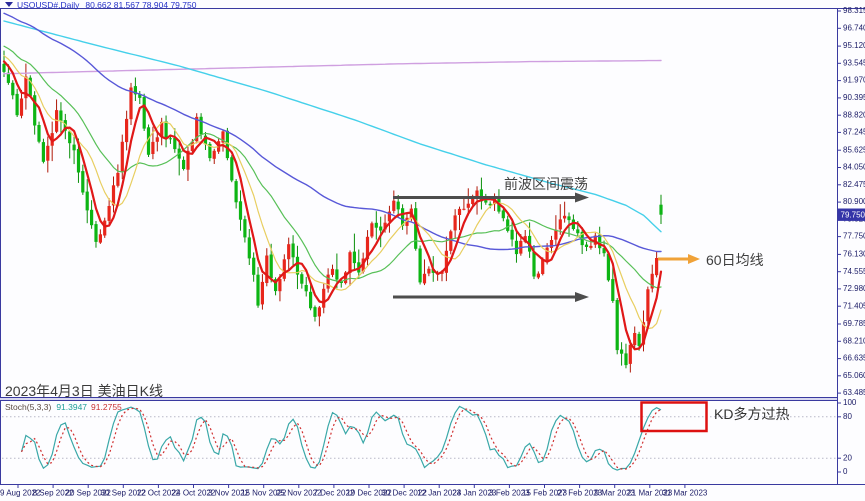  What do you see at coordinates (854, 80) in the screenshot?
I see `price-axis-label: 91.970` at bounding box center [854, 80].